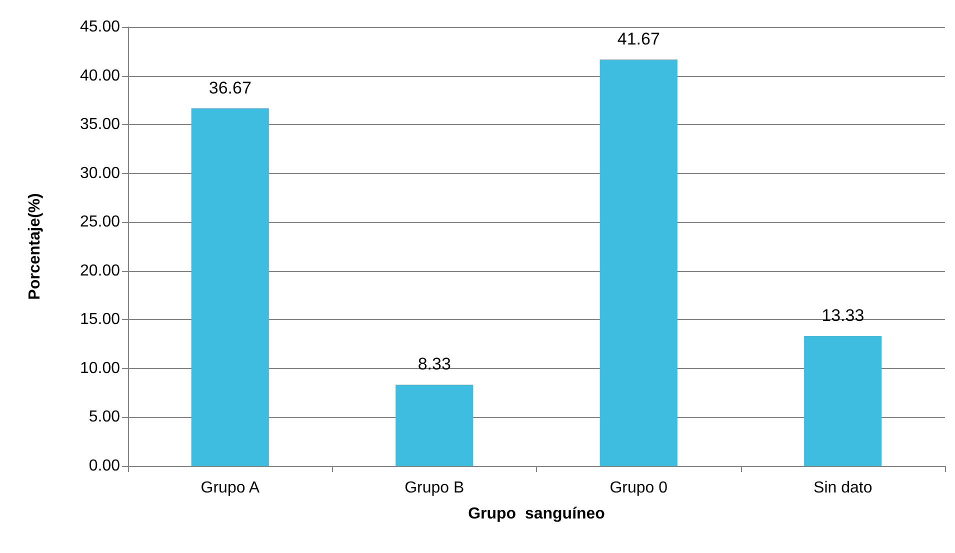  Describe the element at coordinates (100, 75) in the screenshot. I see `y-tick-label: 40.00` at that location.